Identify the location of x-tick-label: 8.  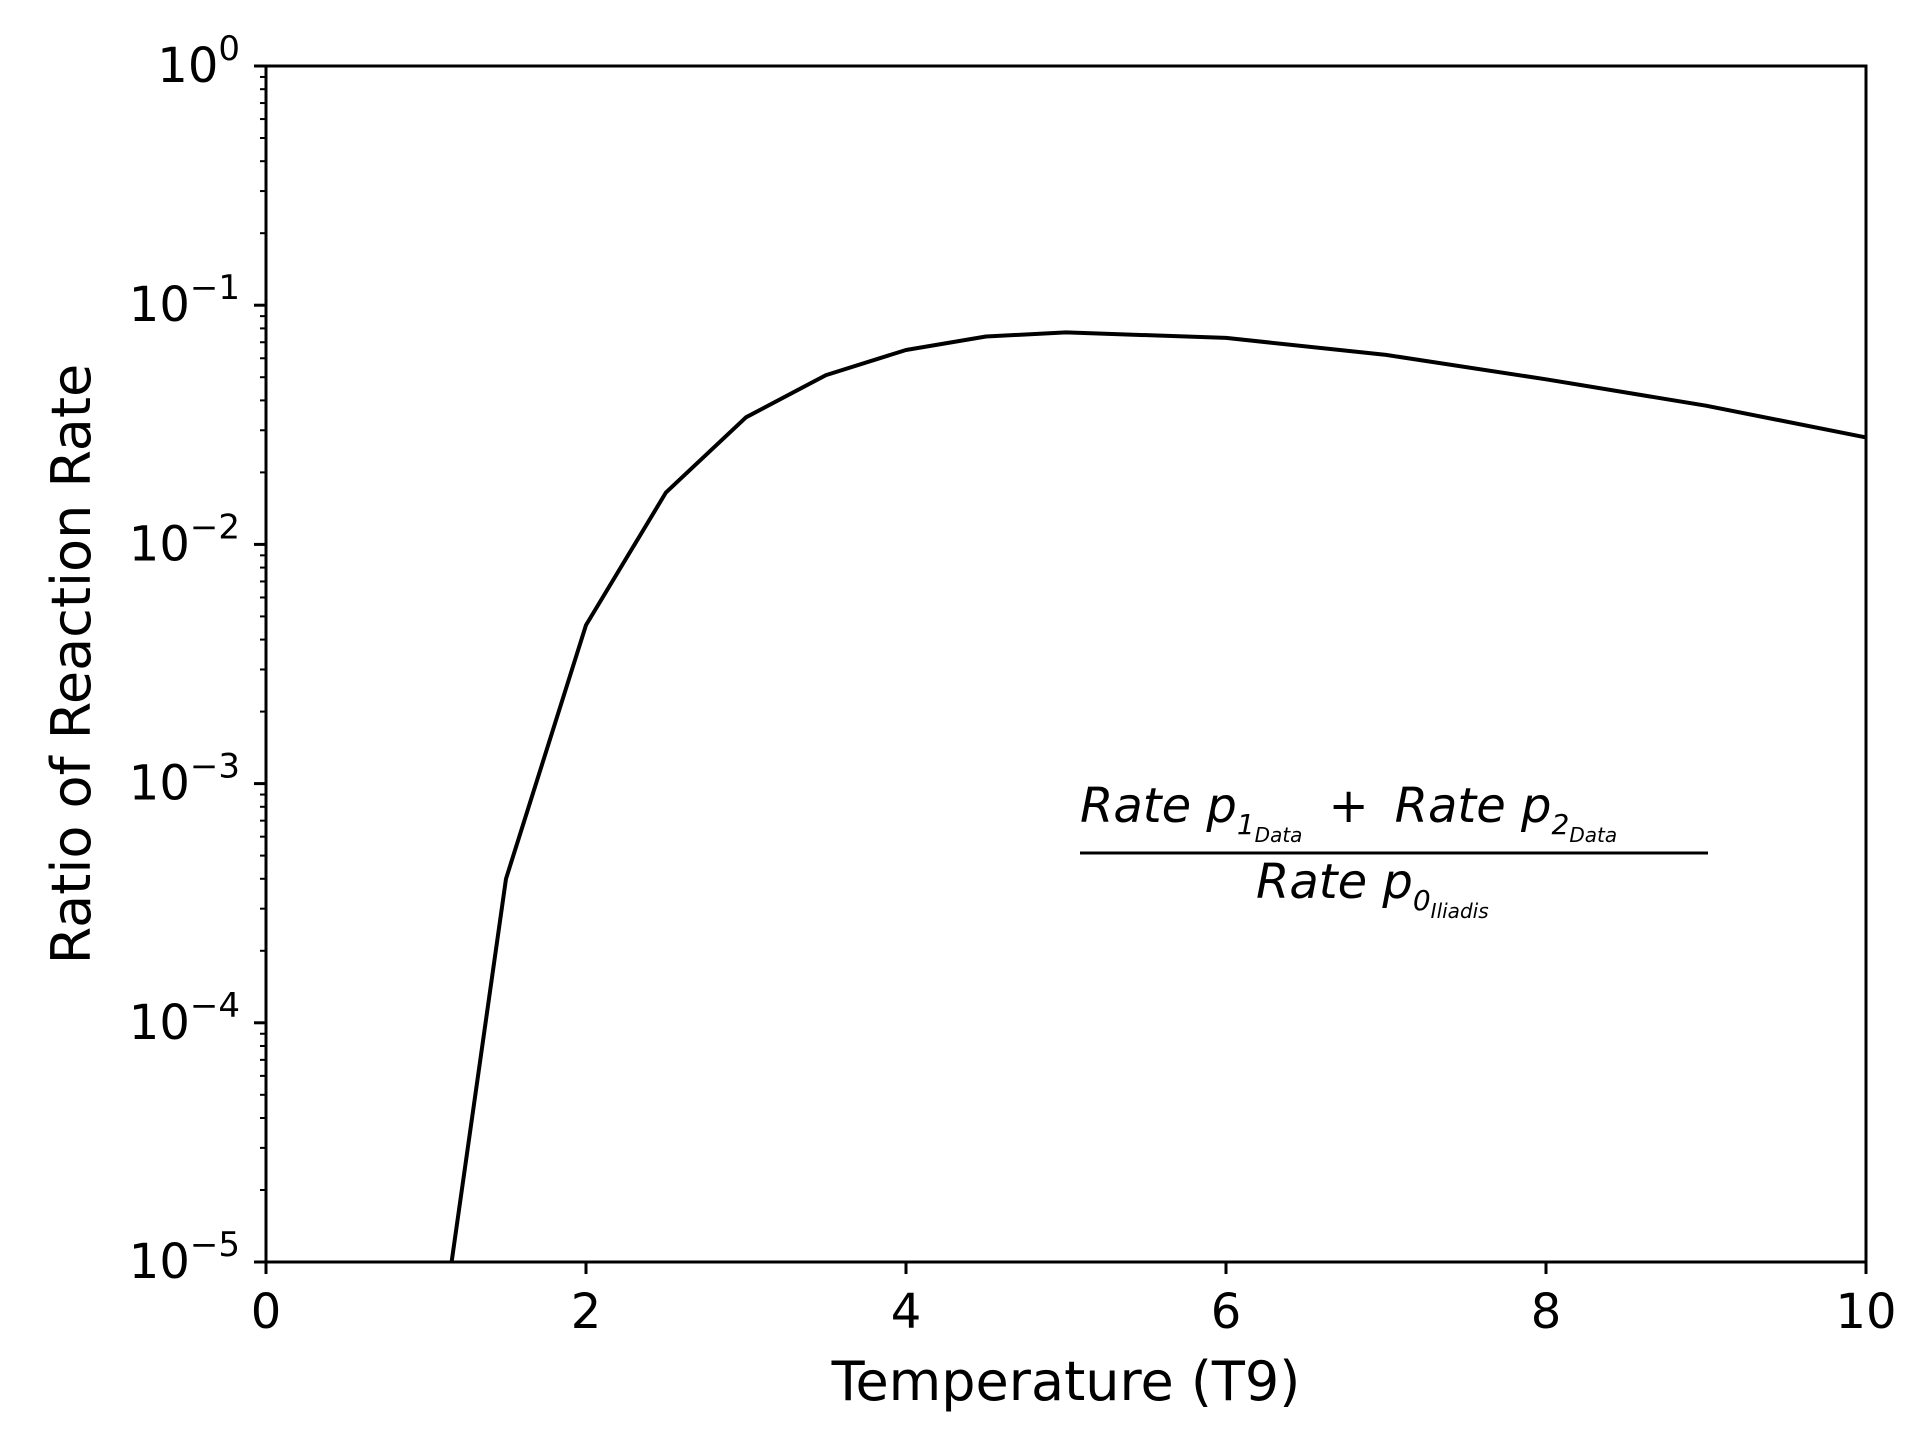
(1546, 1312).